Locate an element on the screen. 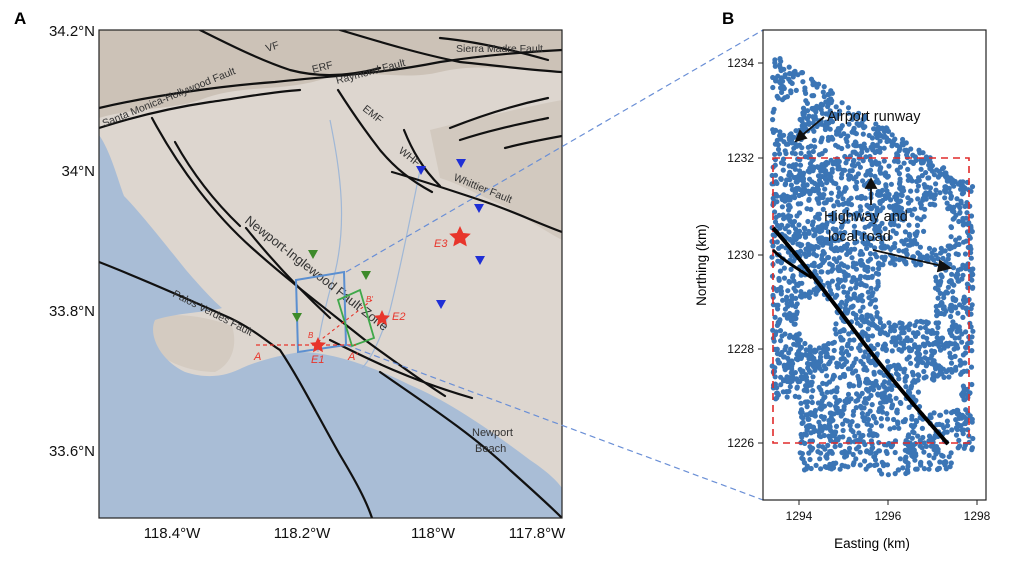 The image size is (1036, 572). label-newport-1: Newport is located at coordinates (492, 433).